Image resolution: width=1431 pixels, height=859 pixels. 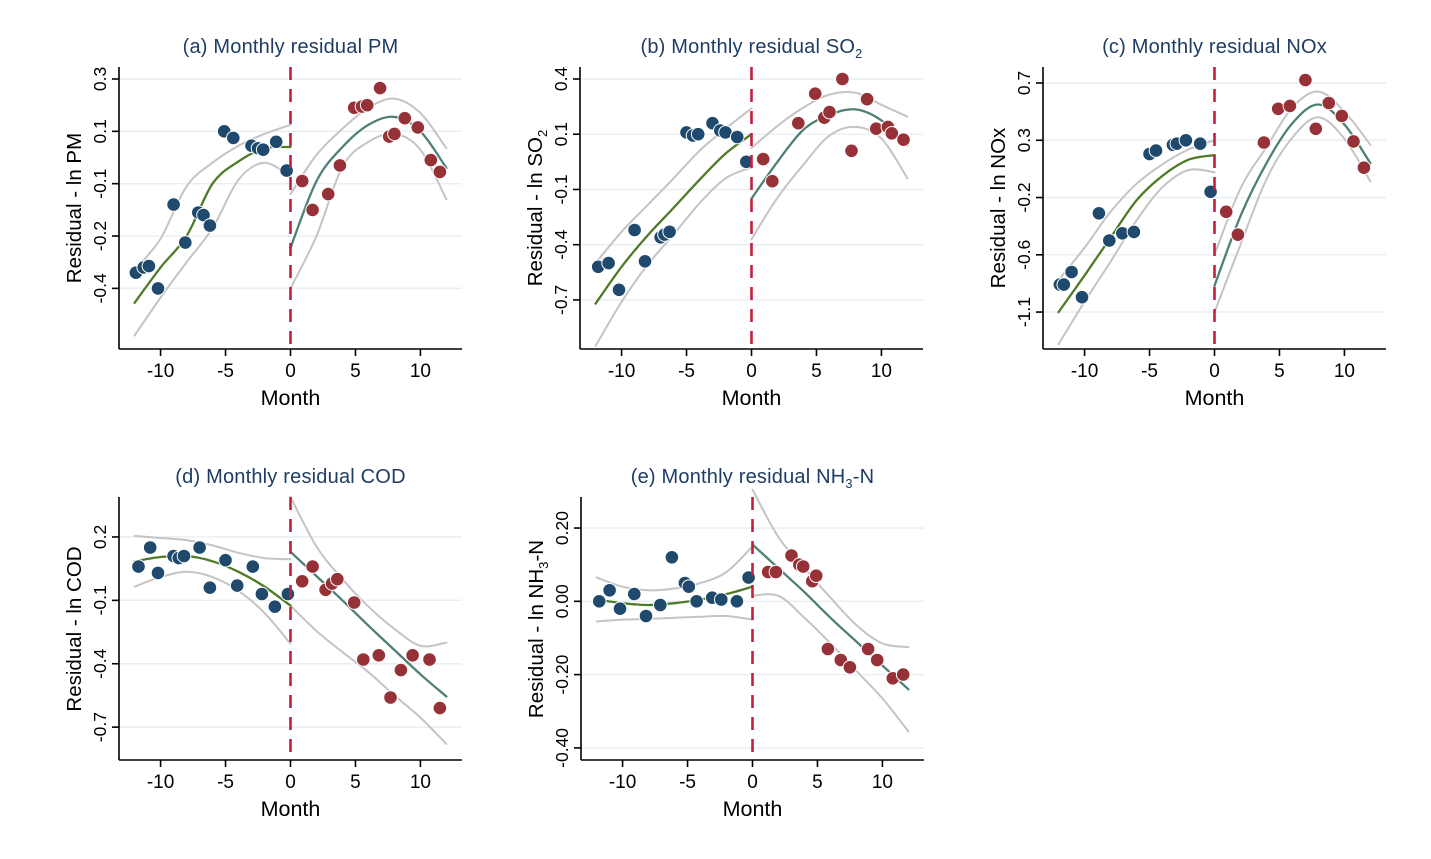 I want to click on c-post-ci-lower, so click(x=1292, y=215).